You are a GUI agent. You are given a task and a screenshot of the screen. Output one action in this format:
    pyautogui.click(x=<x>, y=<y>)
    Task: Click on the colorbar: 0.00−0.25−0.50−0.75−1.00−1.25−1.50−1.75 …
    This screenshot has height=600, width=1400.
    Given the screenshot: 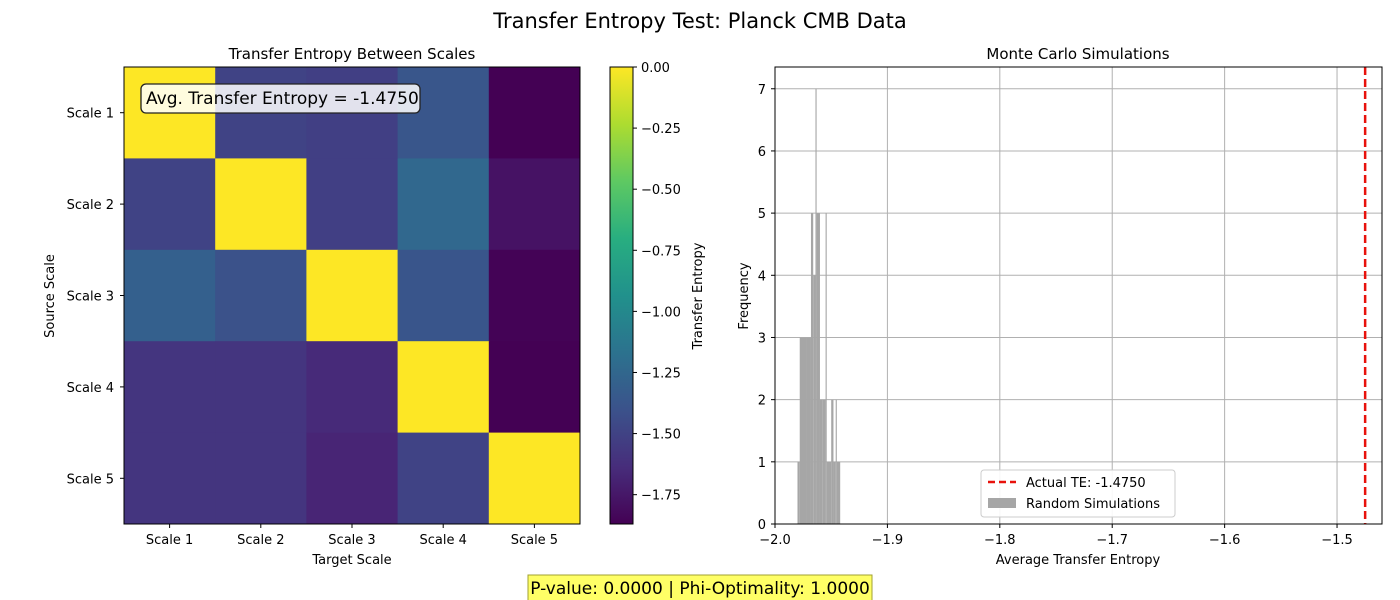 What is the action you would take?
    pyautogui.click(x=657, y=293)
    